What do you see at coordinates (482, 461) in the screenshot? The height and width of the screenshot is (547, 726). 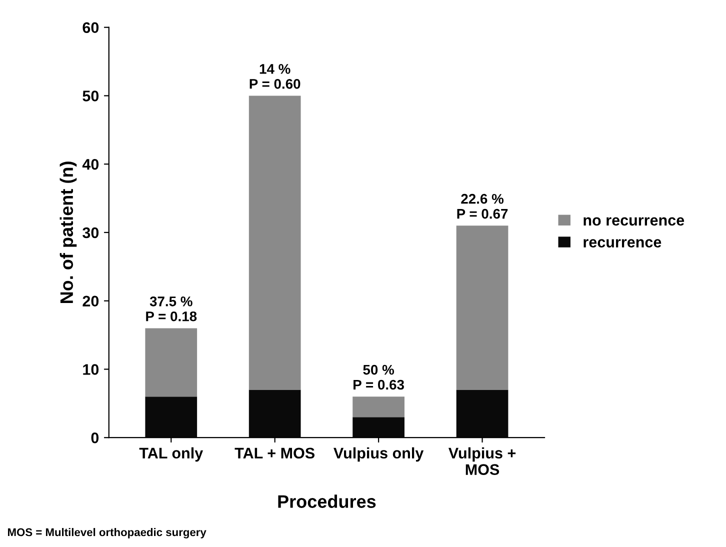 I see `x-tick-label: Vulpius + MOS` at bounding box center [482, 461].